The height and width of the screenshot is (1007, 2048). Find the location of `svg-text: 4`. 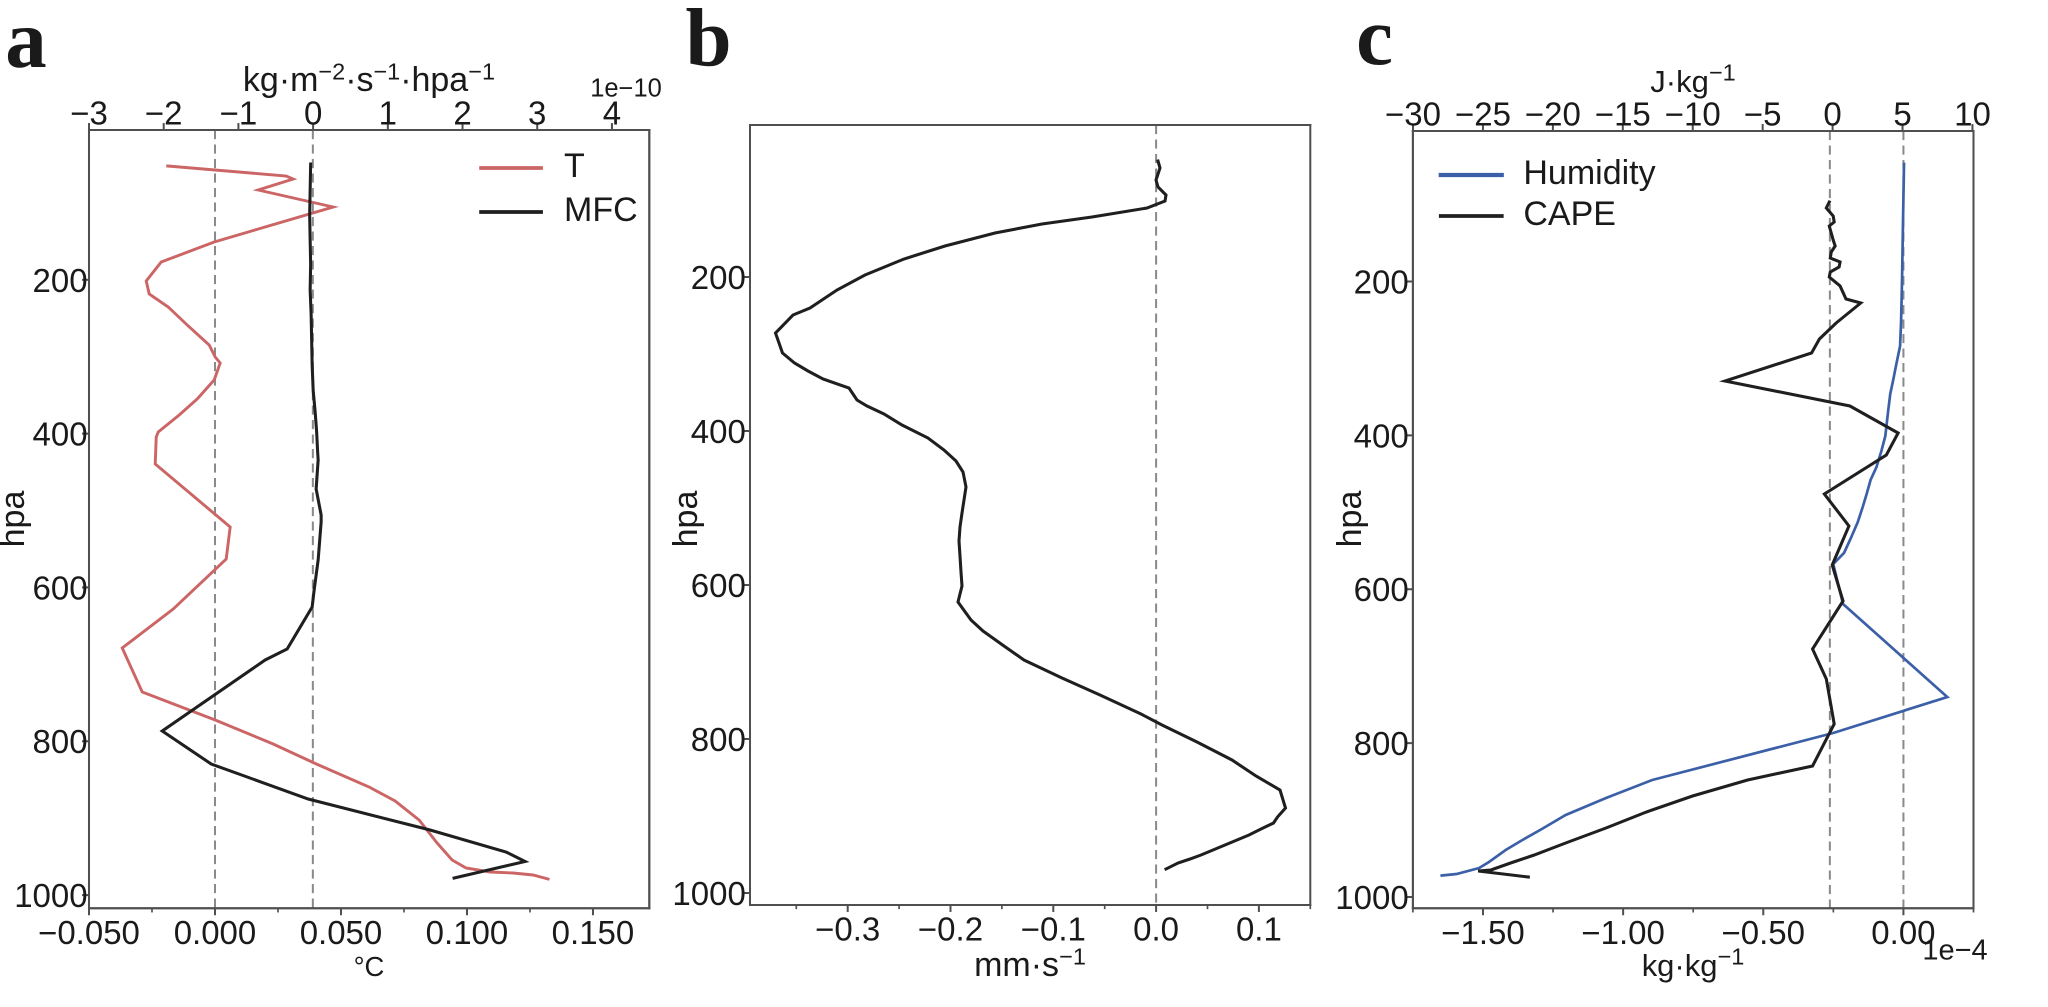

svg-text: 4 is located at coordinates (612, 113).